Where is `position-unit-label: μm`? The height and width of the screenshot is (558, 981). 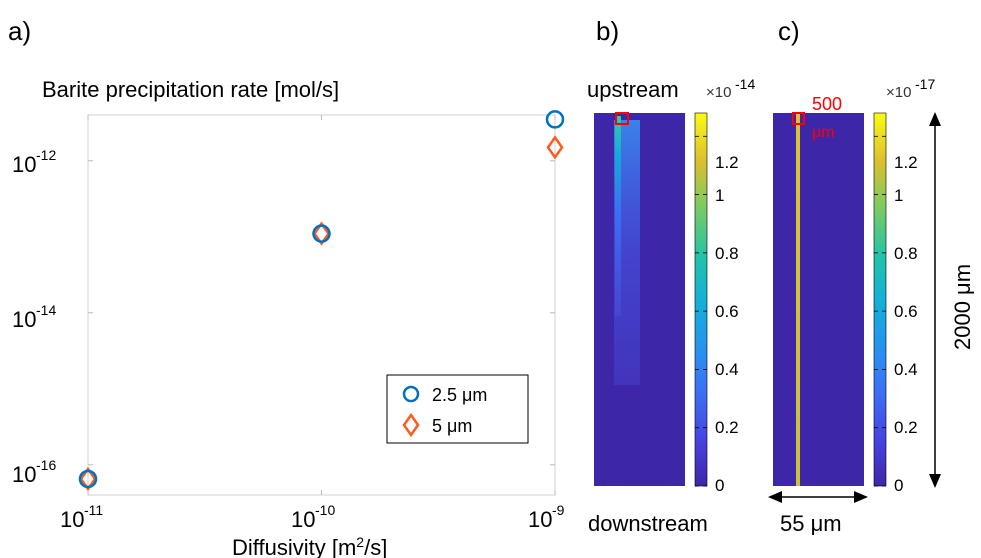
position-unit-label: μm is located at coordinates (823, 132).